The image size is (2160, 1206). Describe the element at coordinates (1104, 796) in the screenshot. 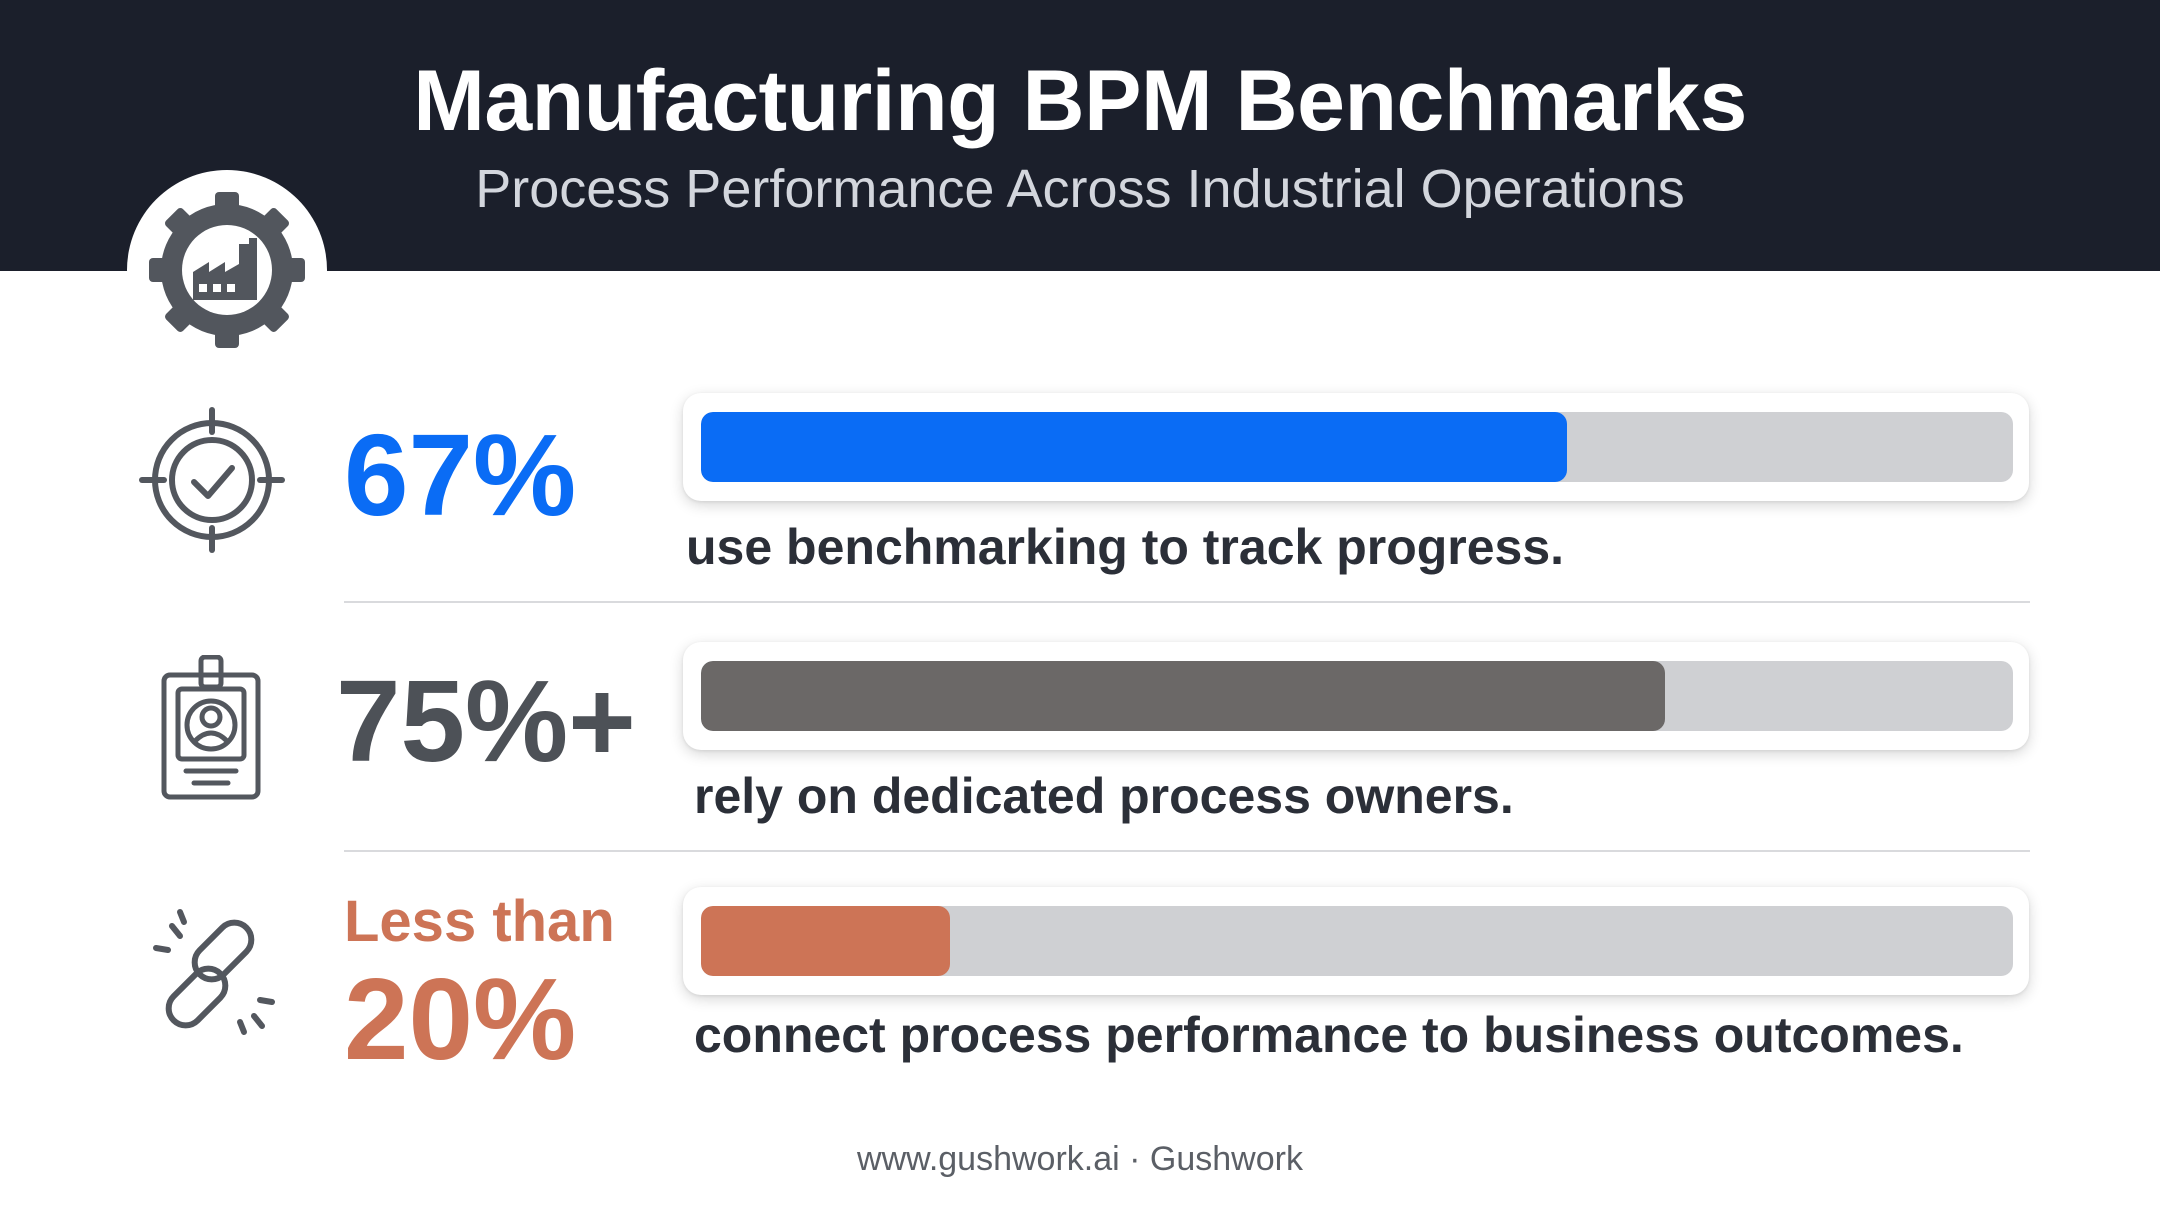

I see `stat-description: rely on dedicated process owners.` at that location.